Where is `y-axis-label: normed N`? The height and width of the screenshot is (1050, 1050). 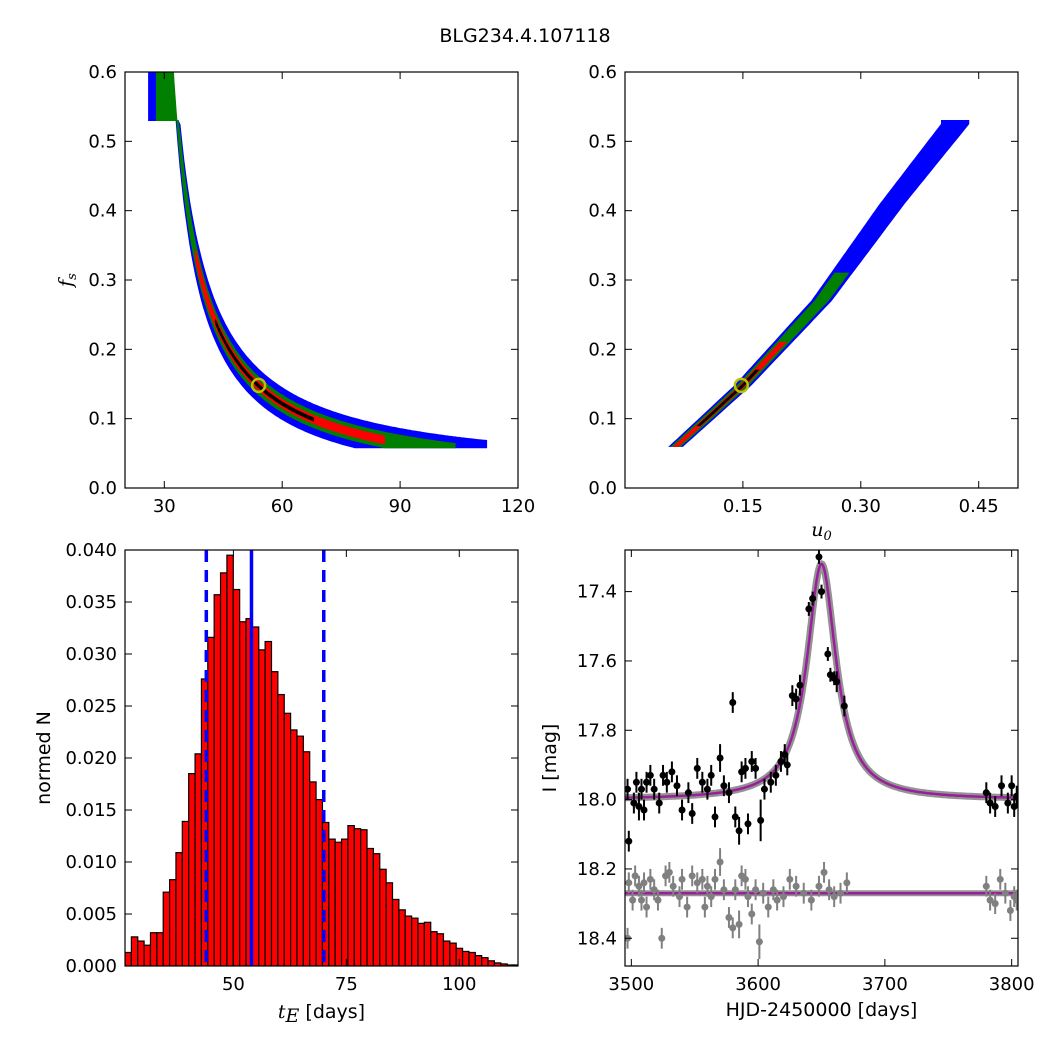
y-axis-label: normed N is located at coordinates (44, 758).